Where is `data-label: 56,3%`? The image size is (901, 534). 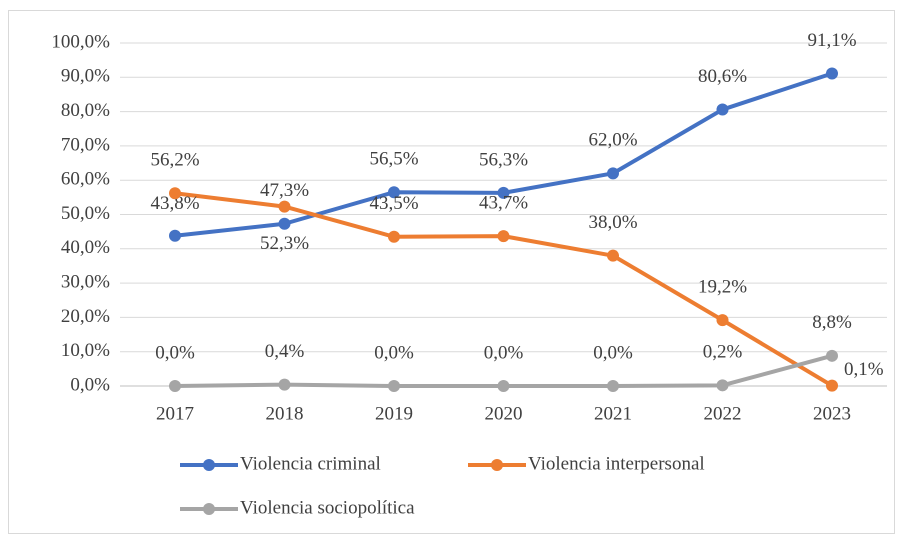 data-label: 56,3% is located at coordinates (503, 159).